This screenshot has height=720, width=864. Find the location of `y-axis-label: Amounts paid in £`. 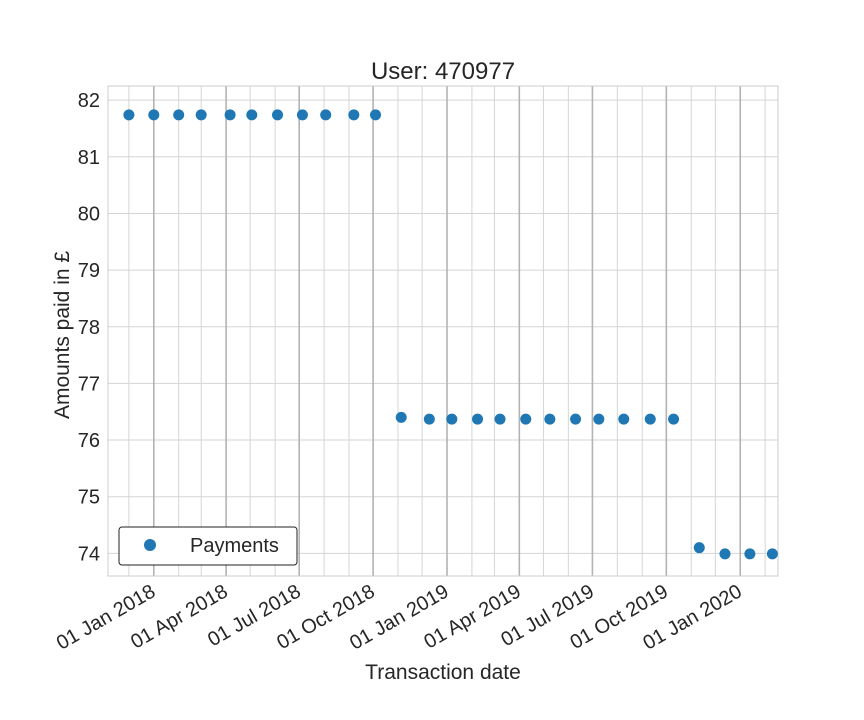

y-axis-label: Amounts paid in £ is located at coordinates (62, 335).